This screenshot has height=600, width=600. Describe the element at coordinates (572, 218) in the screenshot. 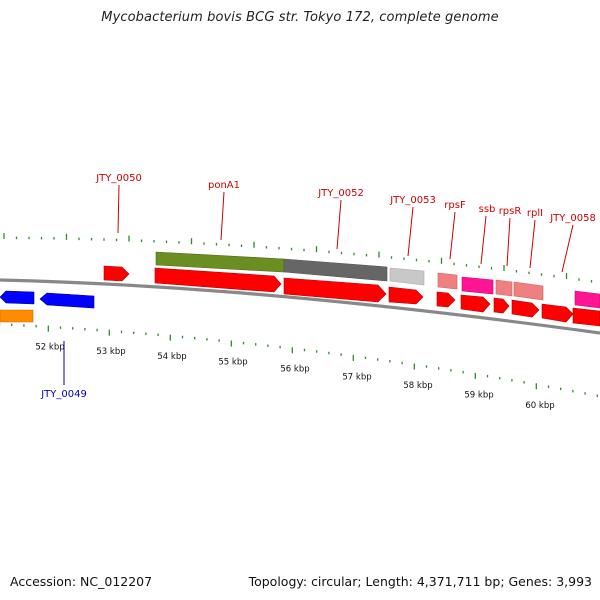

I see `gene-label: JTY_0058` at that location.